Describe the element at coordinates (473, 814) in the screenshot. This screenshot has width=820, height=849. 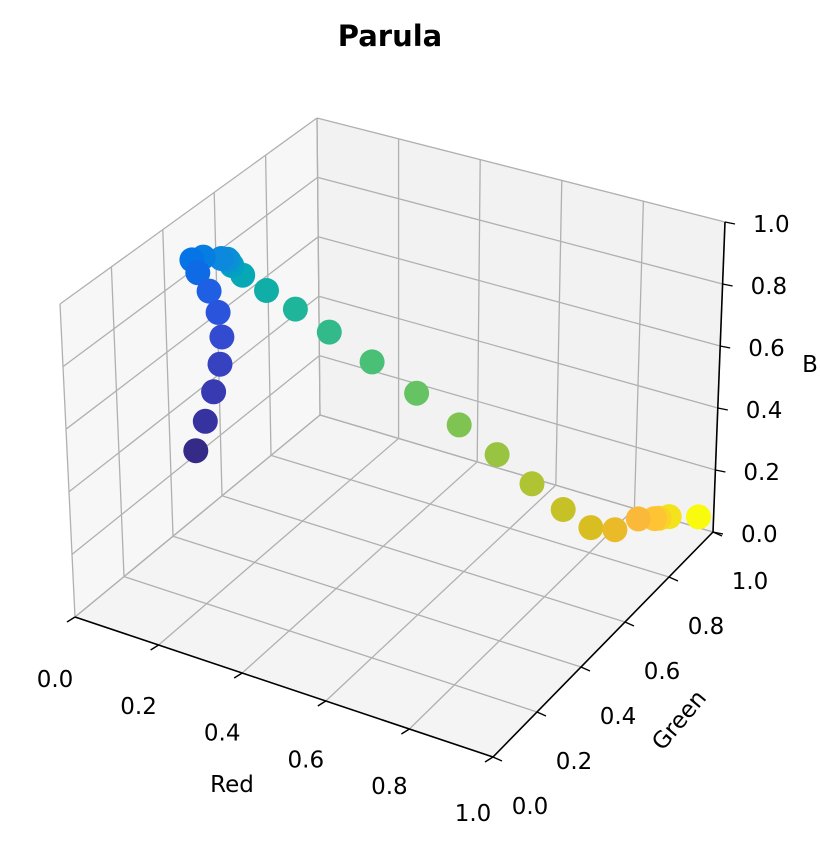
I see `x-tick-label: 1.0` at that location.